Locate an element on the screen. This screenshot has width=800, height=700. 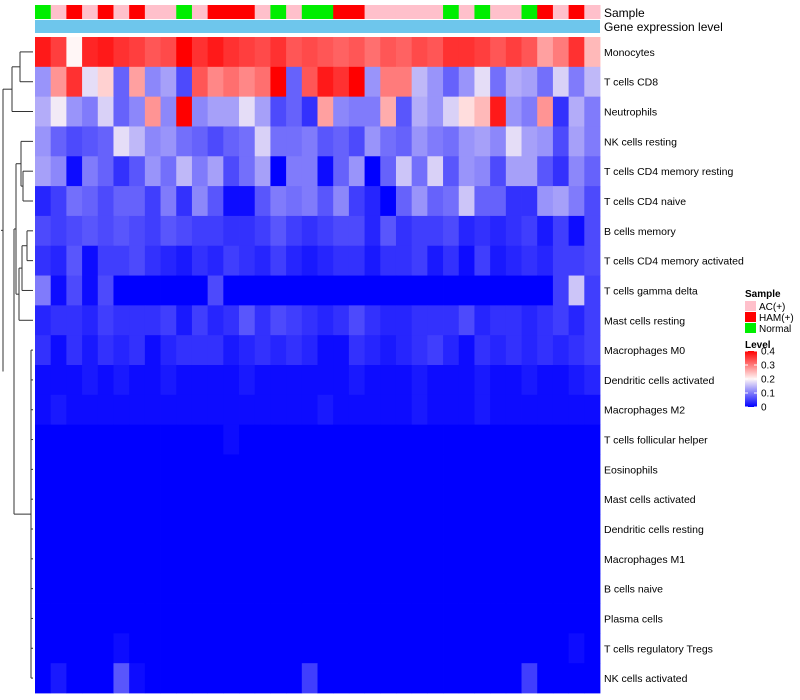
row-label: Monocytes is located at coordinates (629, 53).